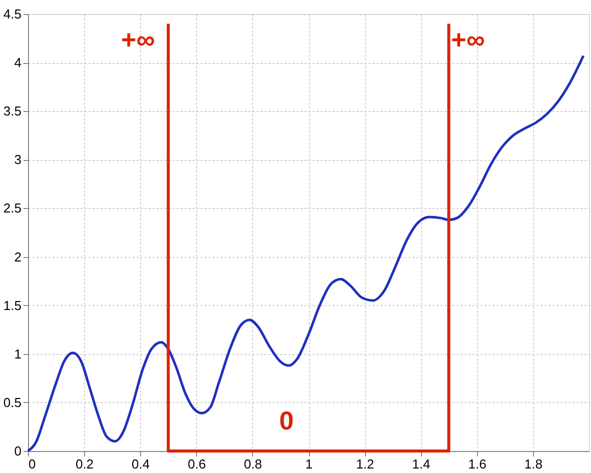  I want to click on x-tick-label: 0.6, so click(197, 464).